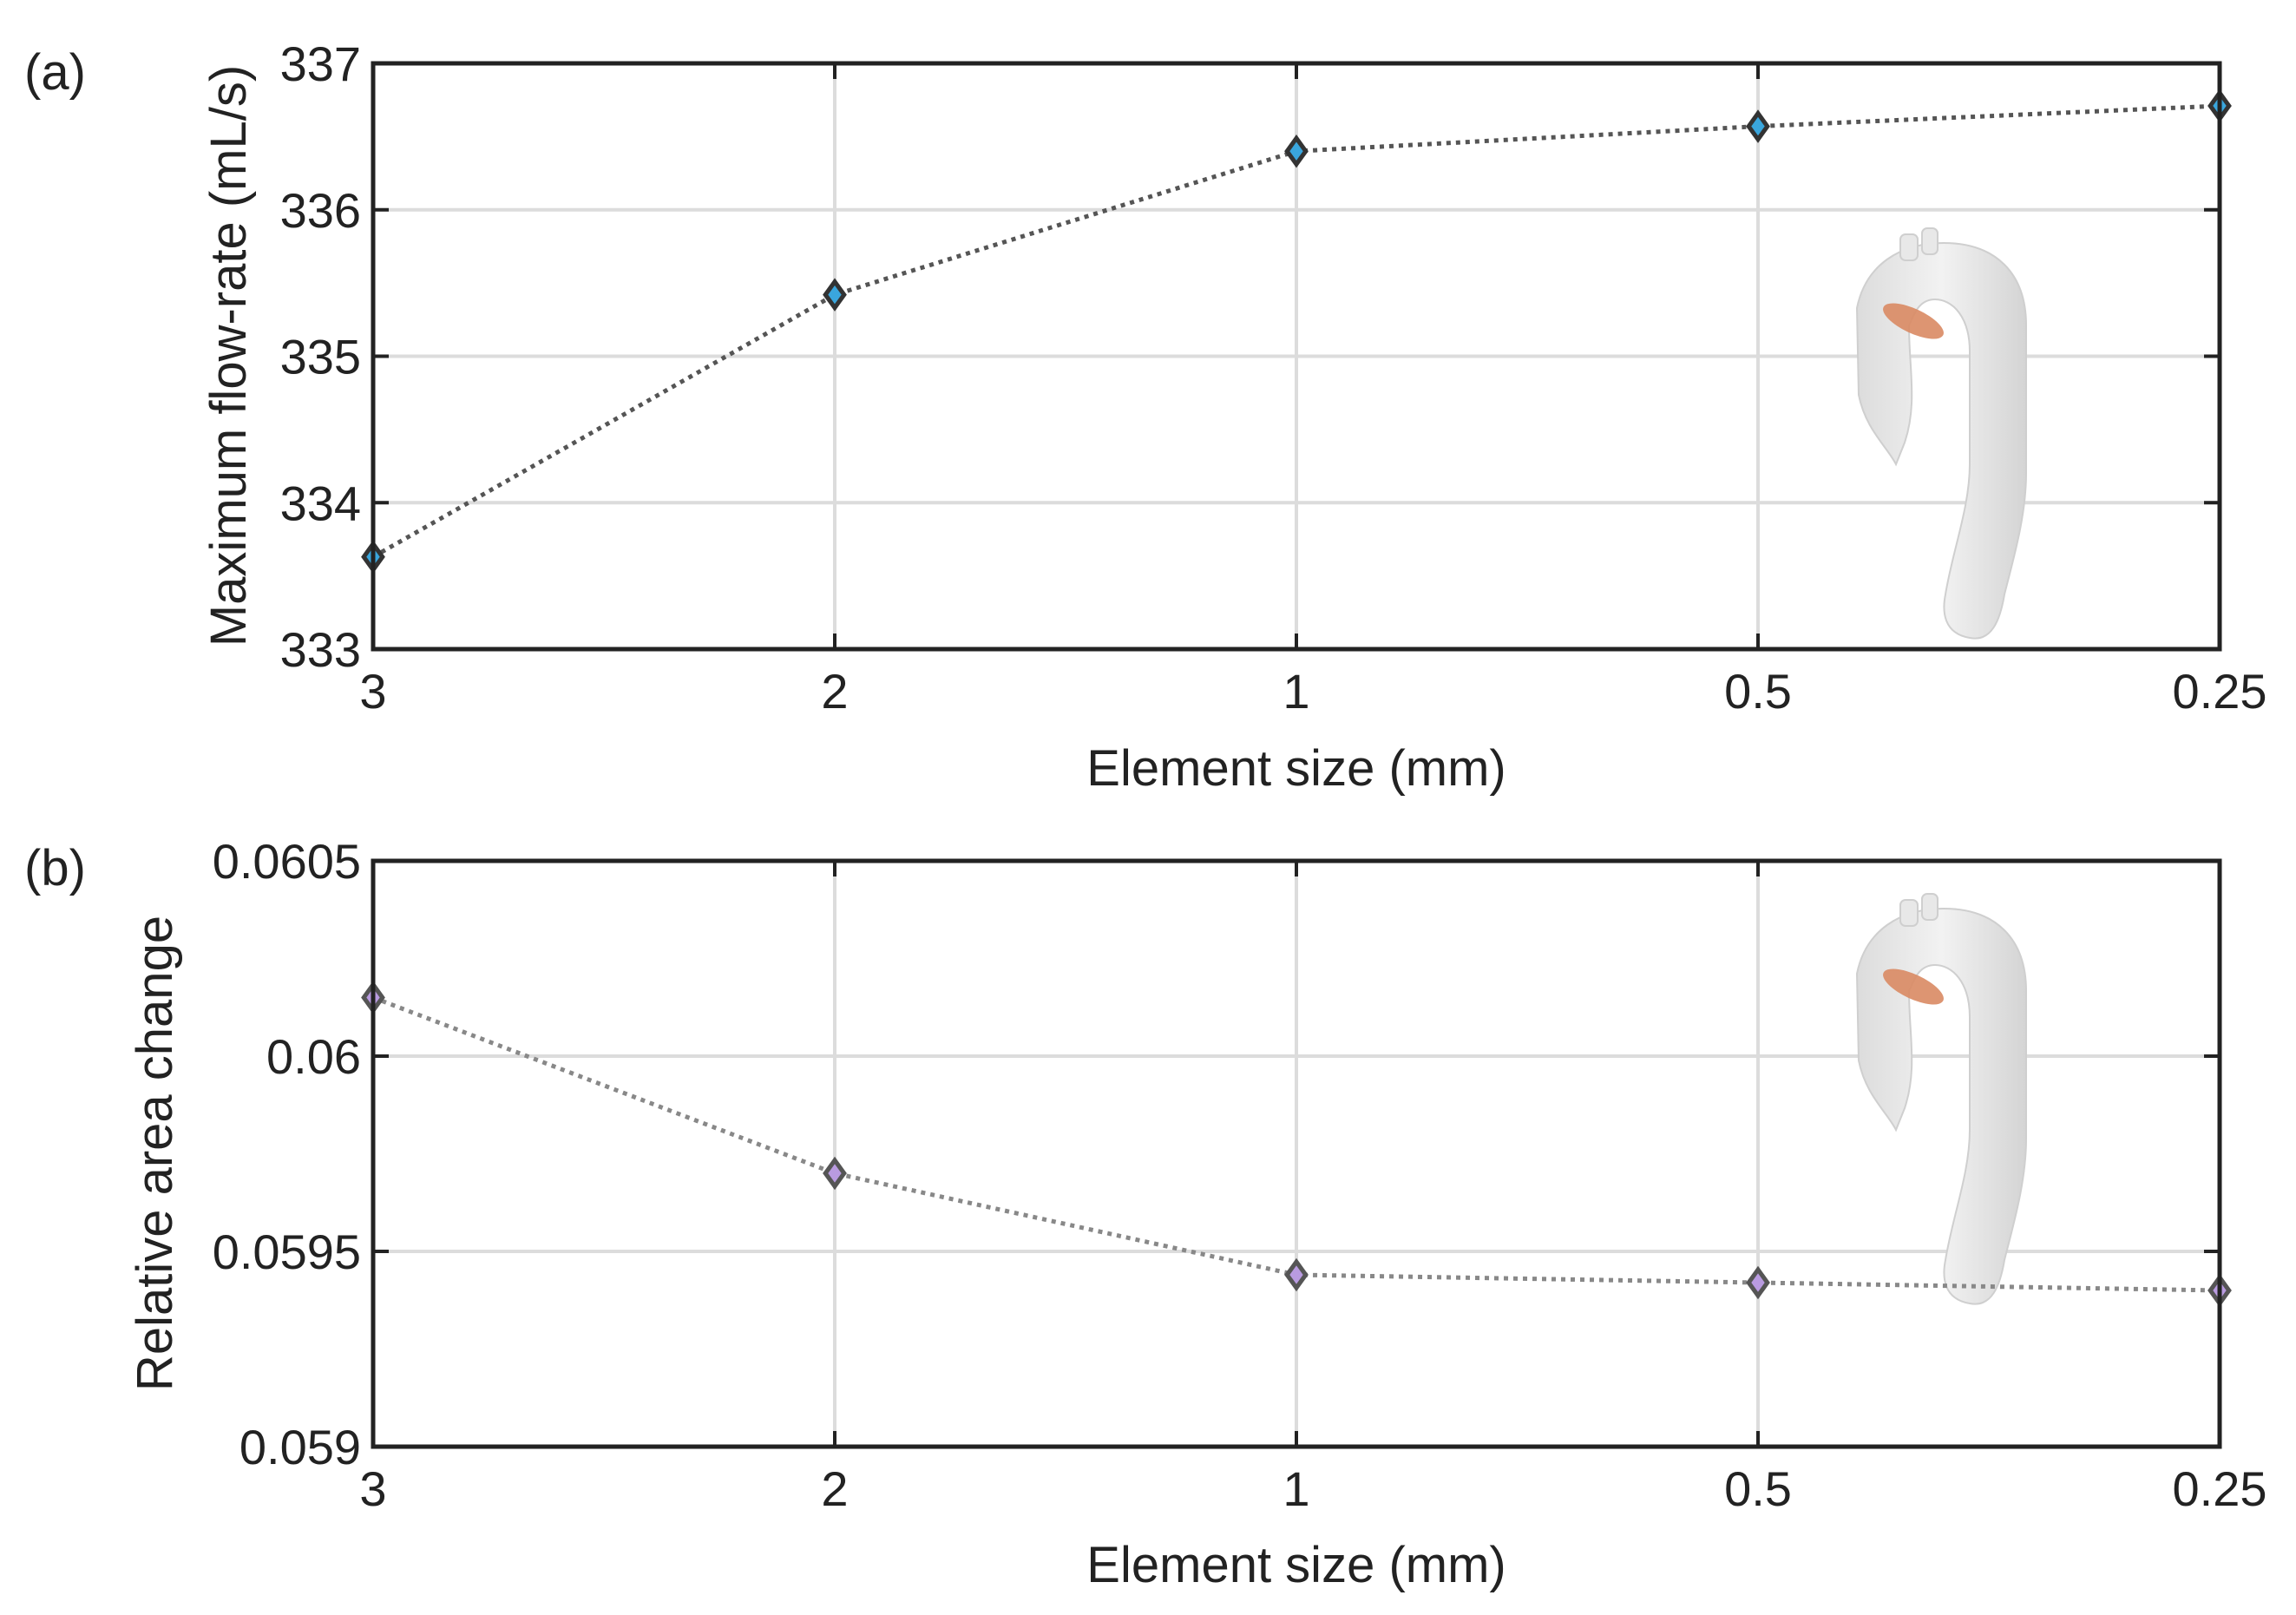 The height and width of the screenshot is (1615, 2296). Describe the element at coordinates (2220, 1488) in the screenshot. I see `panel-b-x-tick-label: 0.25` at that location.